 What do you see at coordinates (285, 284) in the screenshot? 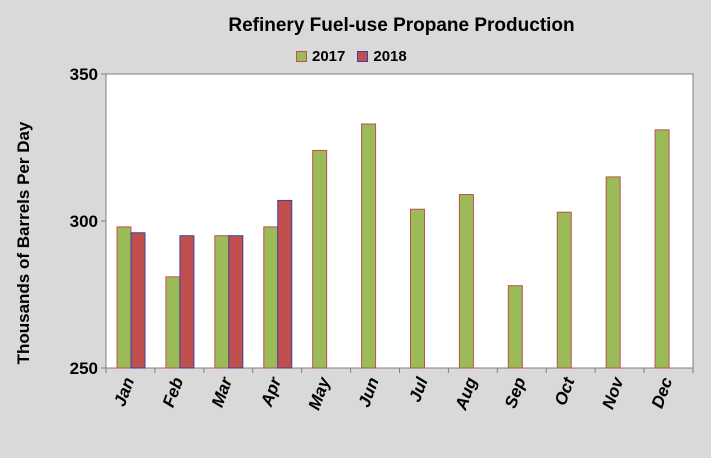
I see `bar-2018-apr` at bounding box center [285, 284].